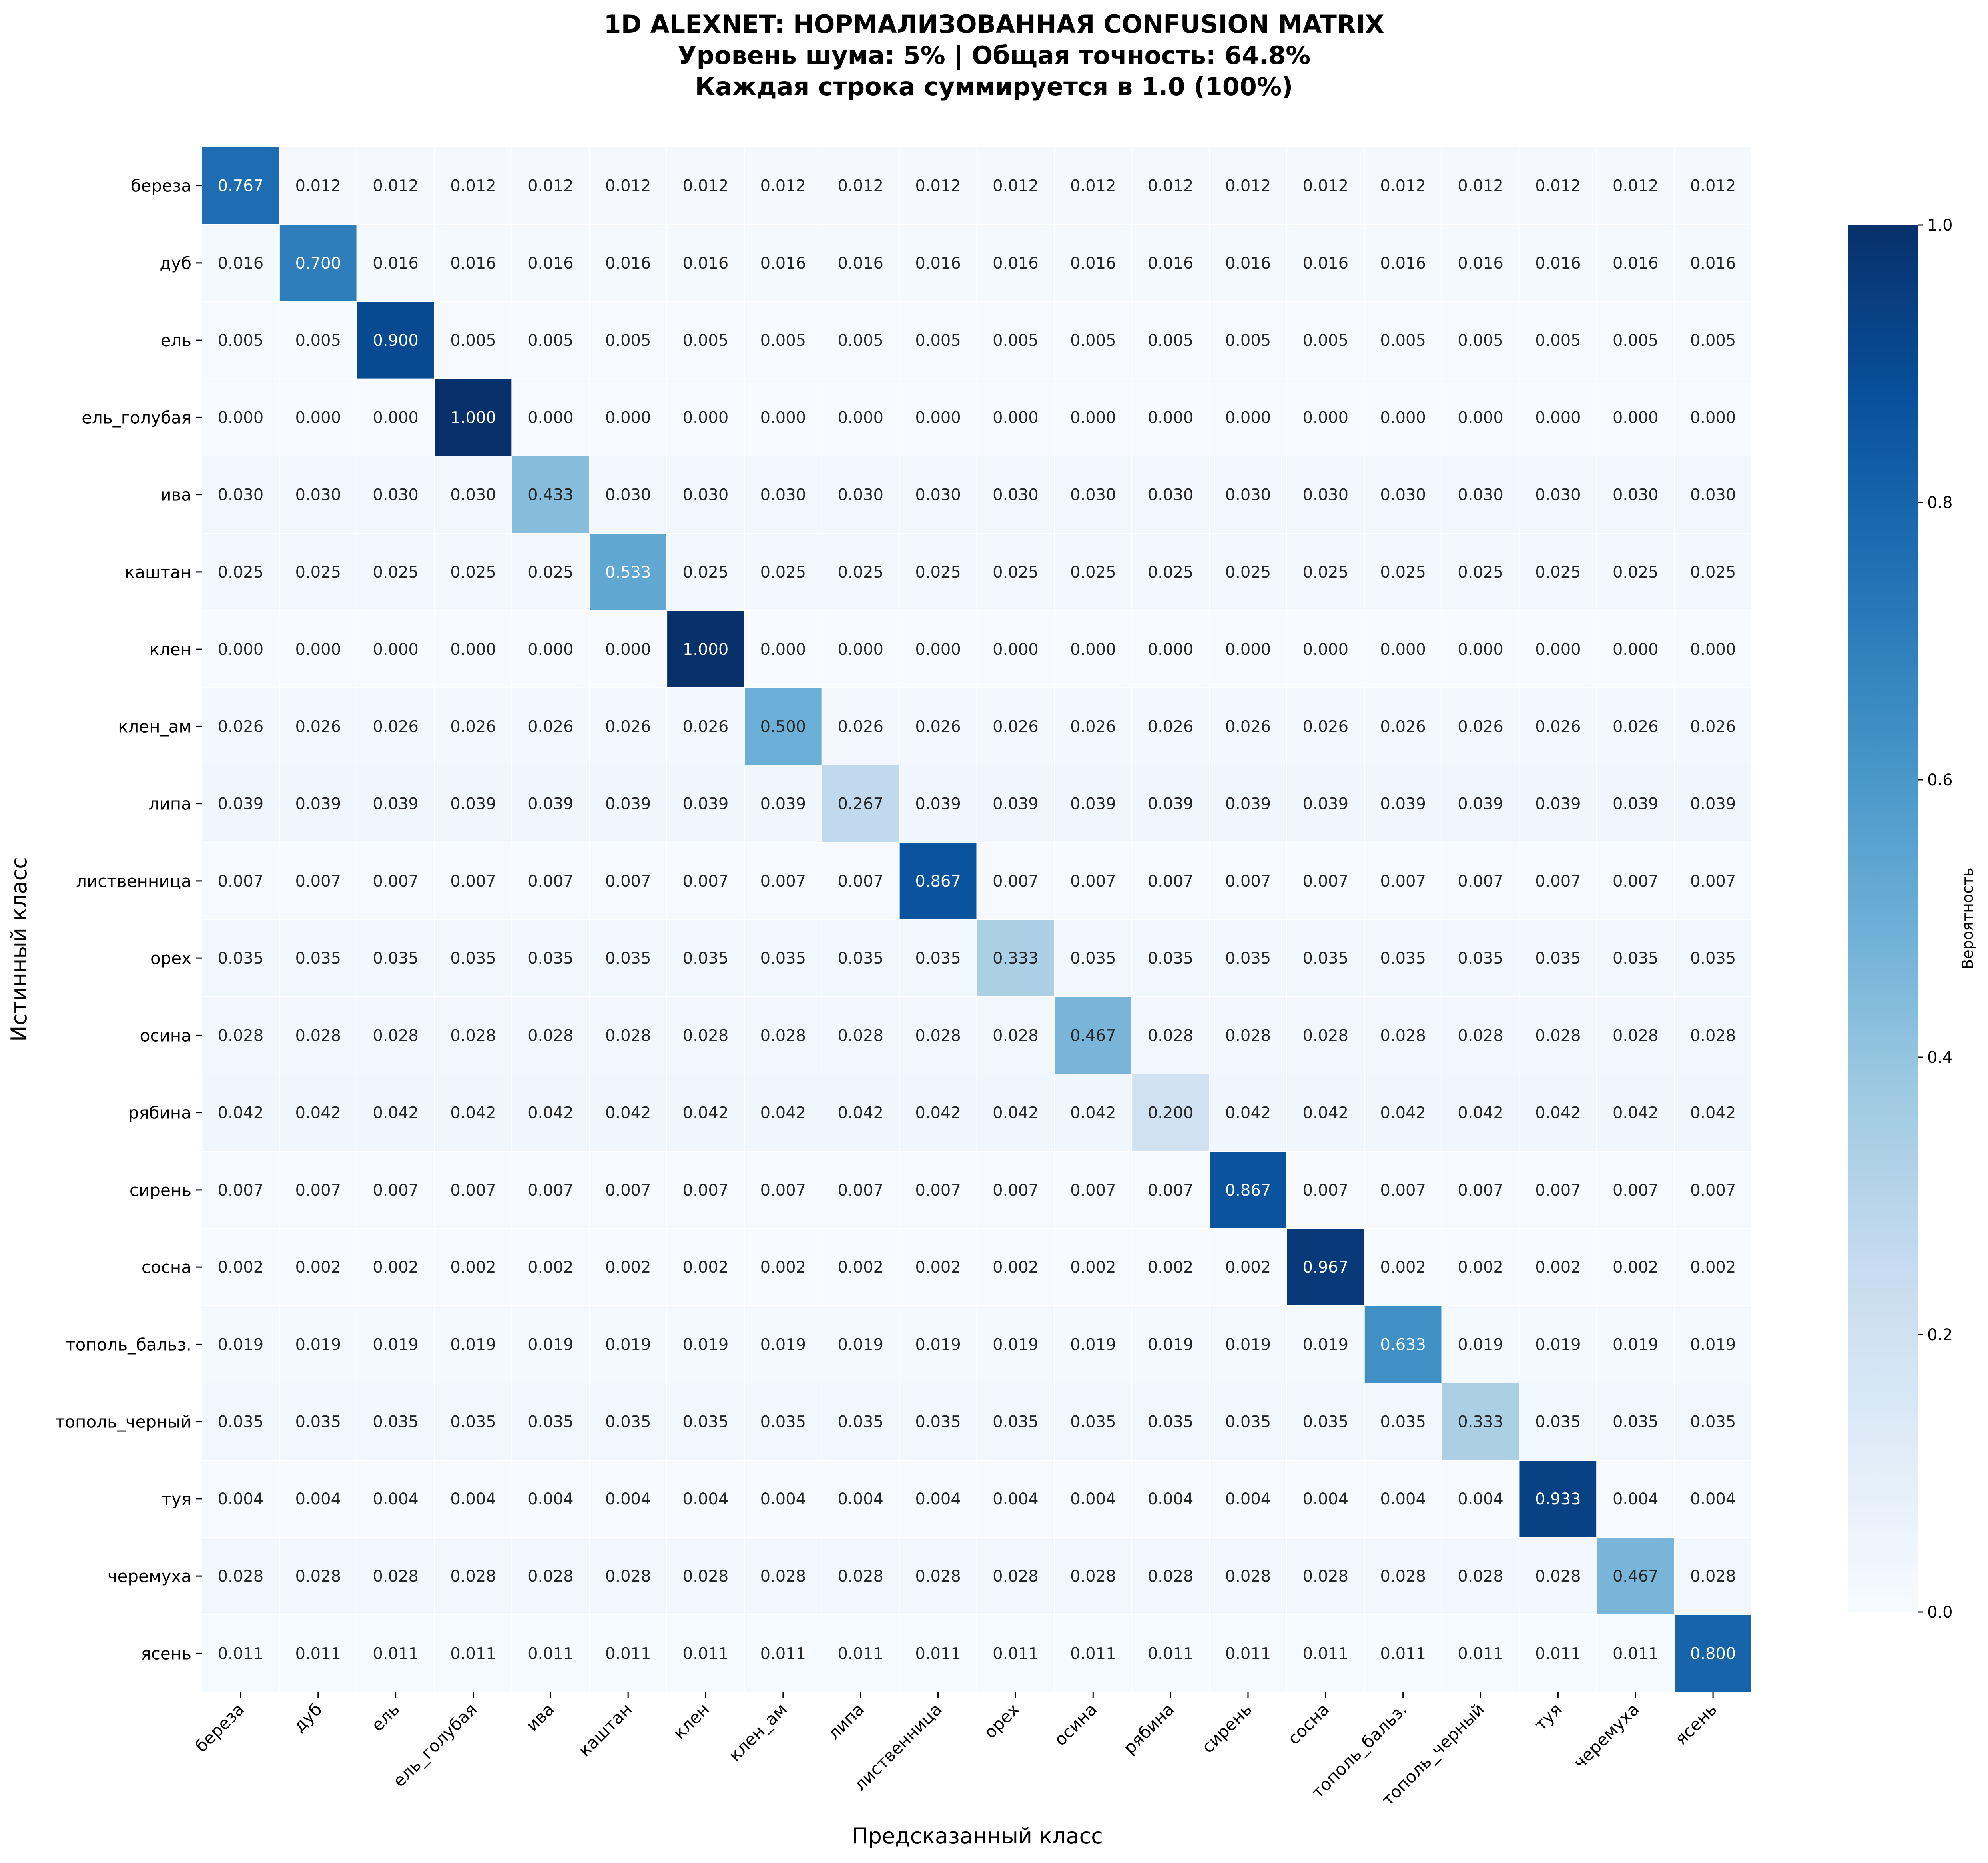 The width and height of the screenshot is (1988, 1863). I want to click on cell-value-label: 0.533, so click(628, 573).